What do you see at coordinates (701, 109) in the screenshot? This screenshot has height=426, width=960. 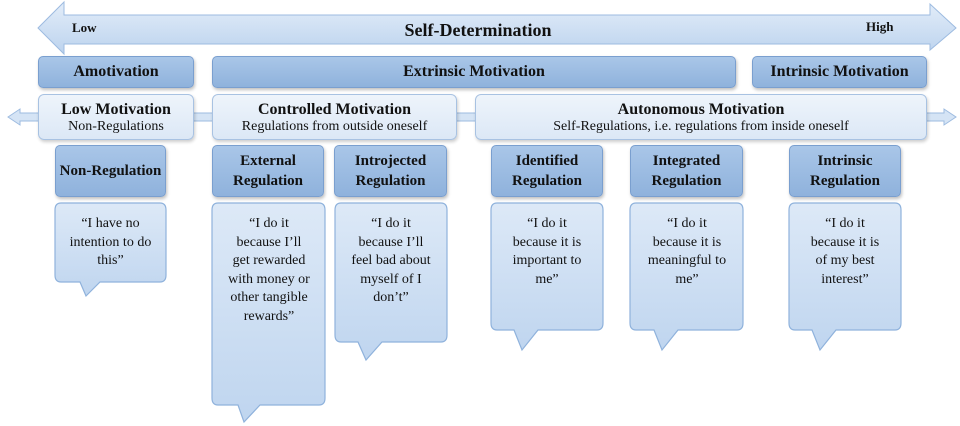 I see `group-title: Autonomous Motivation` at bounding box center [701, 109].